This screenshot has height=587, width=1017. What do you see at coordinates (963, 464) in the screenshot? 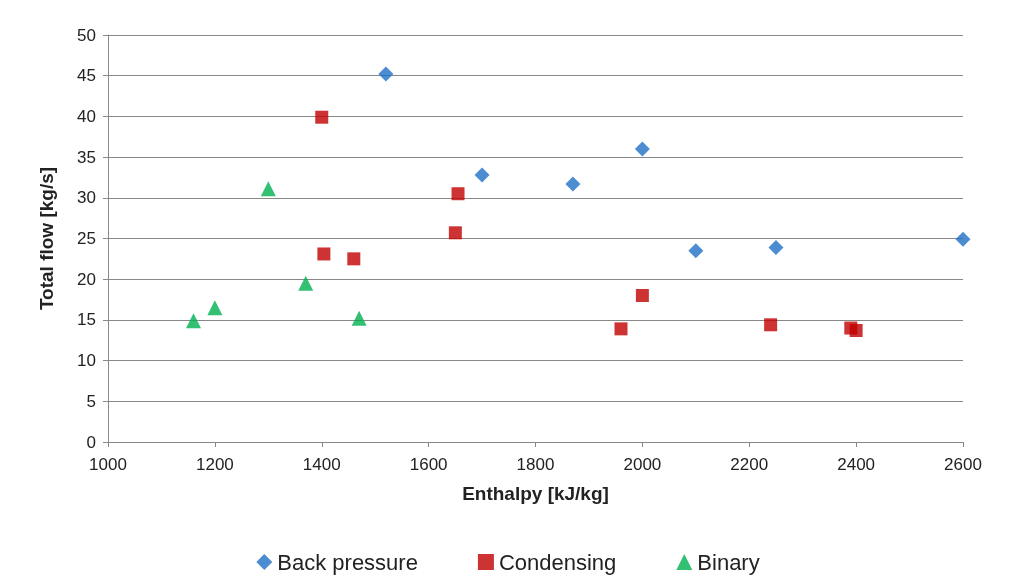
I see `x-tick-label: 2600` at bounding box center [963, 464].